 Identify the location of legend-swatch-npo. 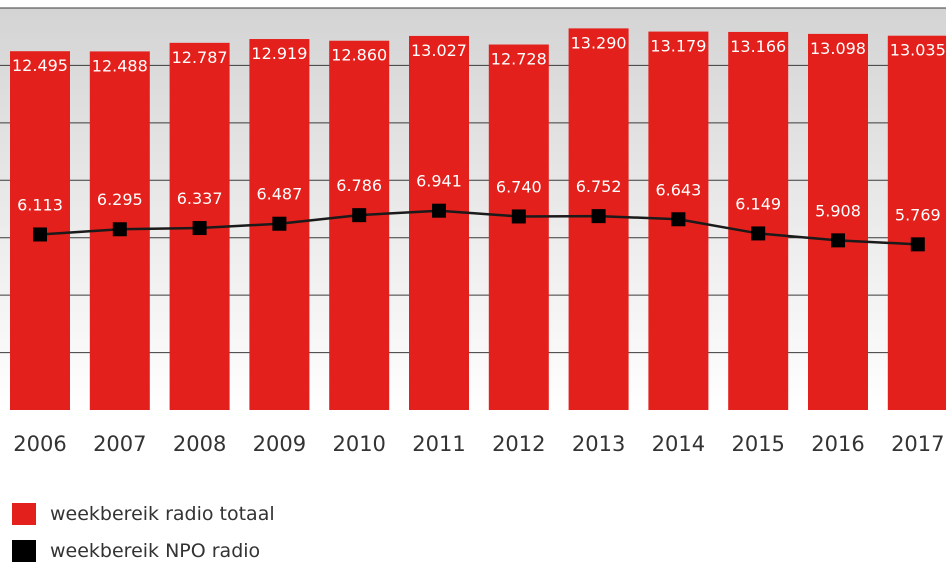
(24, 551).